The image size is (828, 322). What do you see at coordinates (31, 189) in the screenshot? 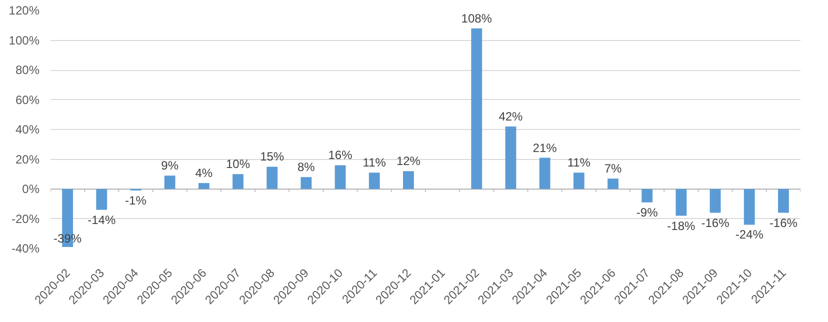
I see `y-tick-label: 0%` at bounding box center [31, 189].